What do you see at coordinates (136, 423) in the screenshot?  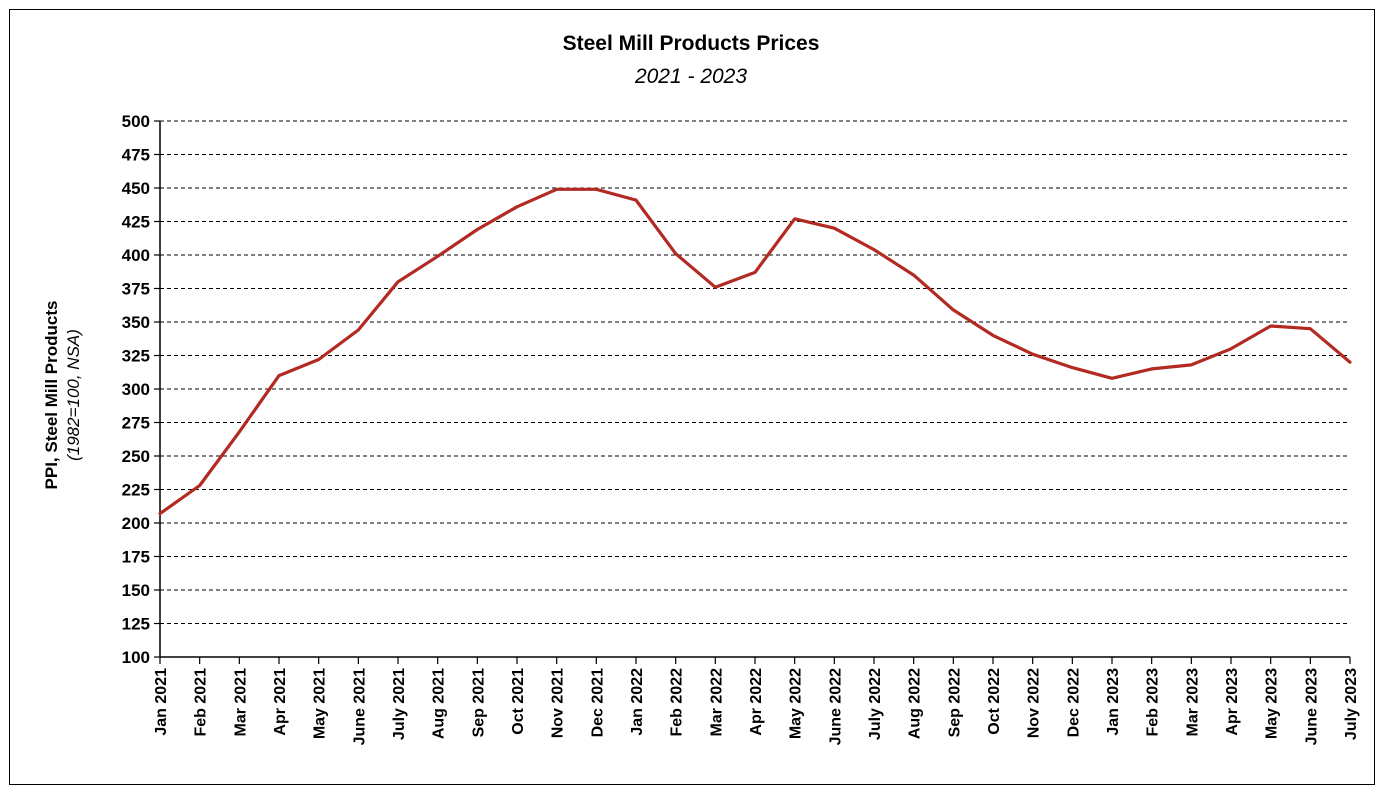 I see `y-tick-label: 275` at bounding box center [136, 423].